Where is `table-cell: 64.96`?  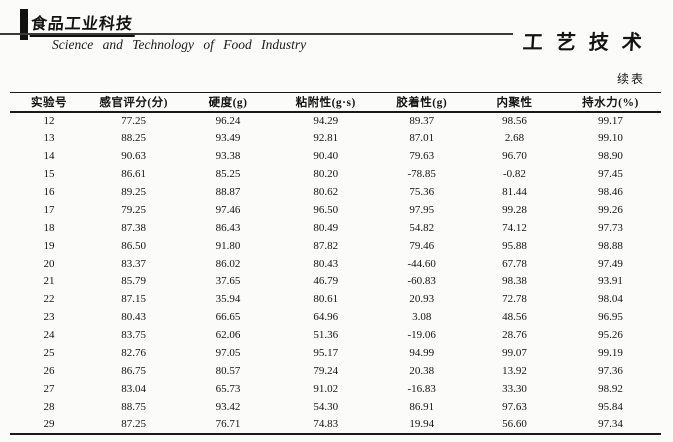
table-cell: 64.96 is located at coordinates (326, 317).